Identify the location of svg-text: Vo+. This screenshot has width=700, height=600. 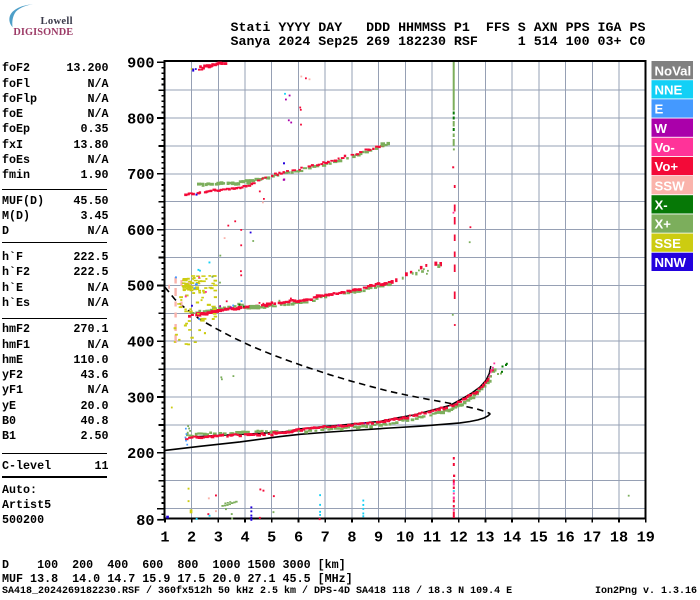
(667, 166).